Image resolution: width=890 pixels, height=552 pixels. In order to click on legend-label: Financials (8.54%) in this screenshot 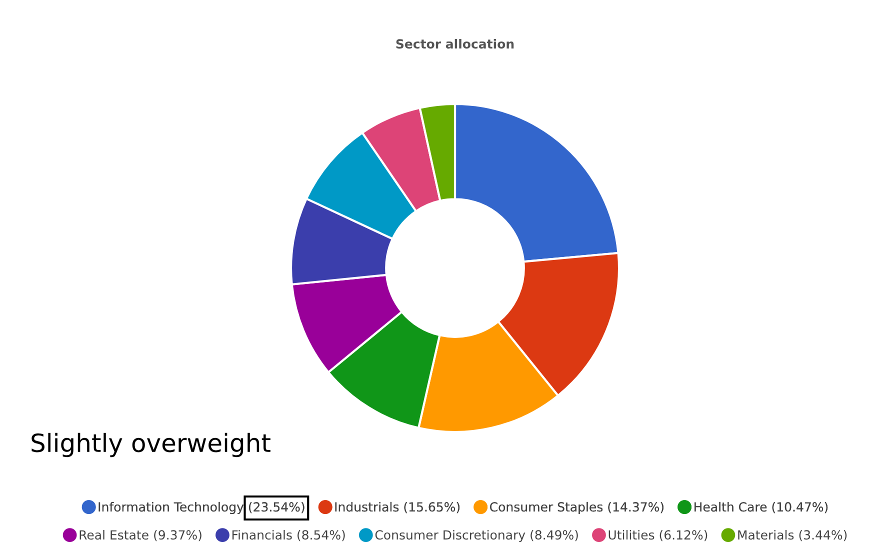, I will do `click(288, 536)`.